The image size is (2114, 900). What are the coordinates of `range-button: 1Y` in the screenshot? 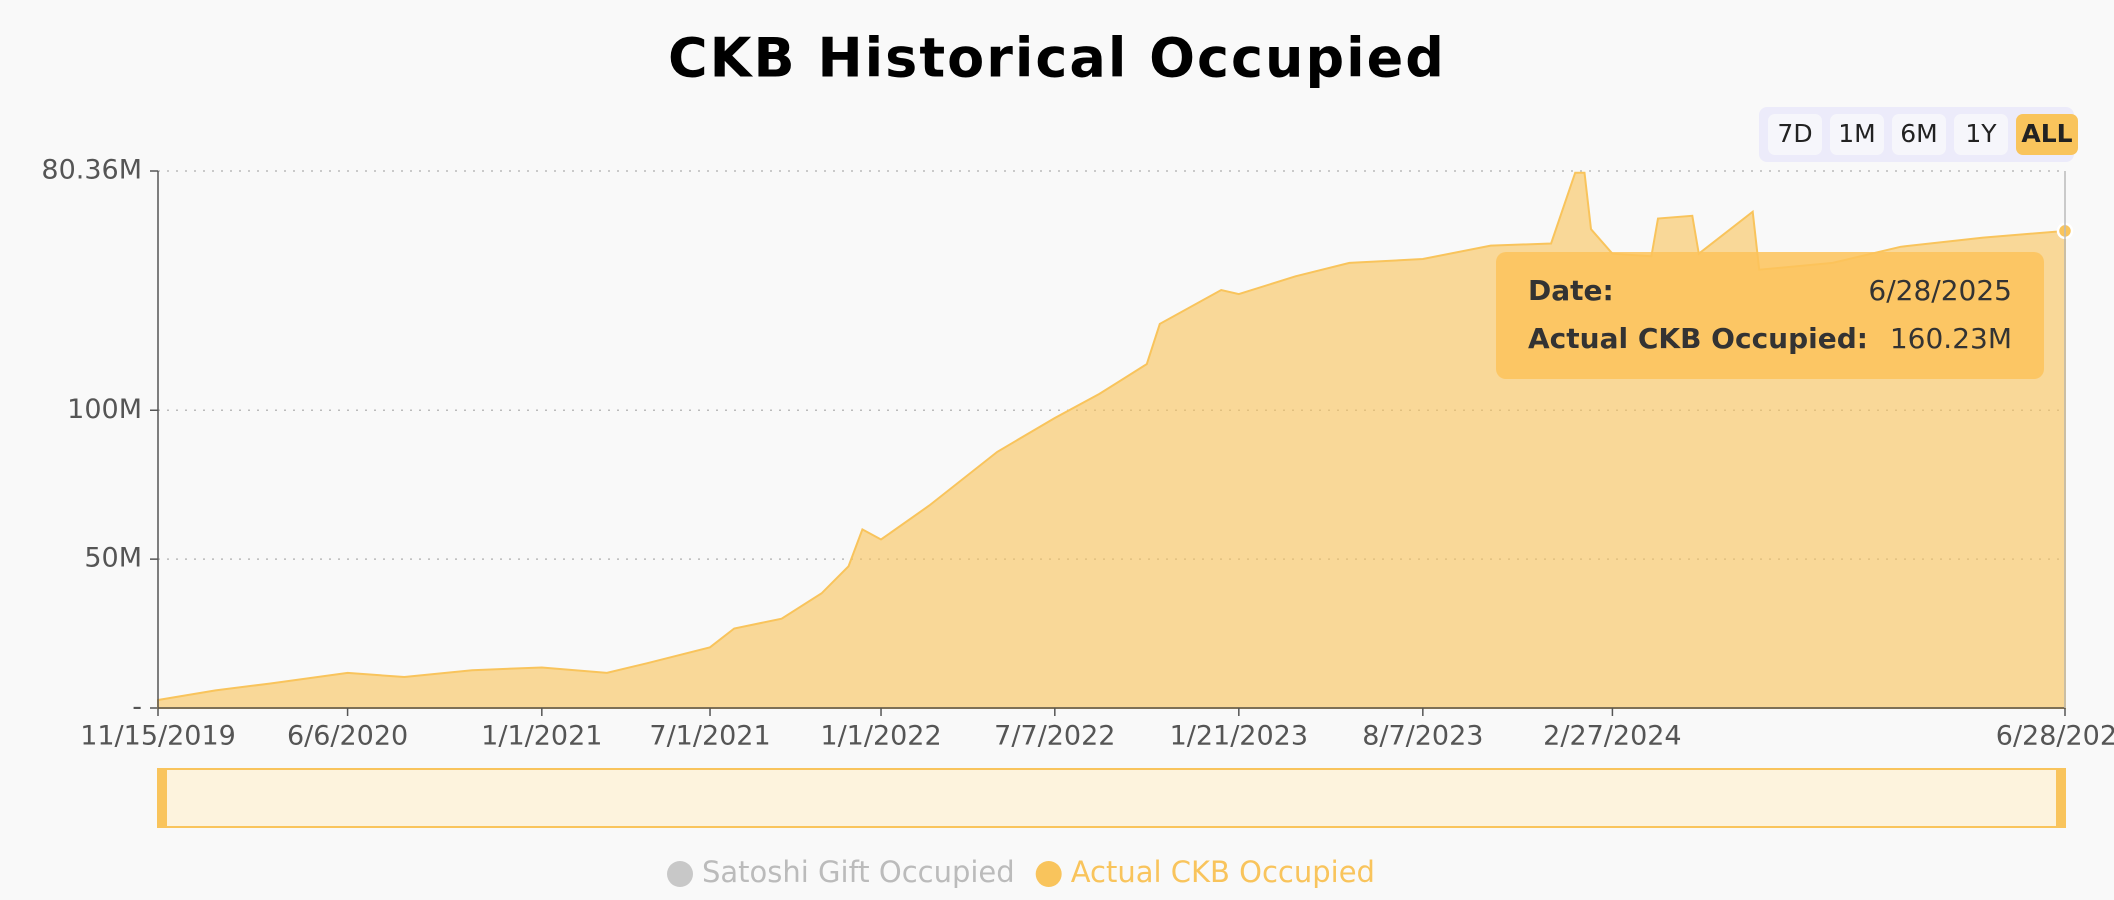 It's located at (1981, 134).